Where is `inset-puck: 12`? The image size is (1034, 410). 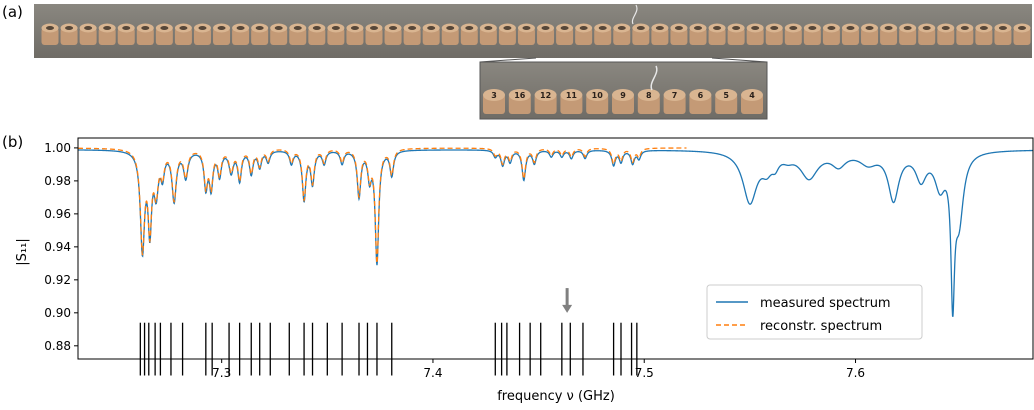
inset-puck: 12 is located at coordinates (545, 101).